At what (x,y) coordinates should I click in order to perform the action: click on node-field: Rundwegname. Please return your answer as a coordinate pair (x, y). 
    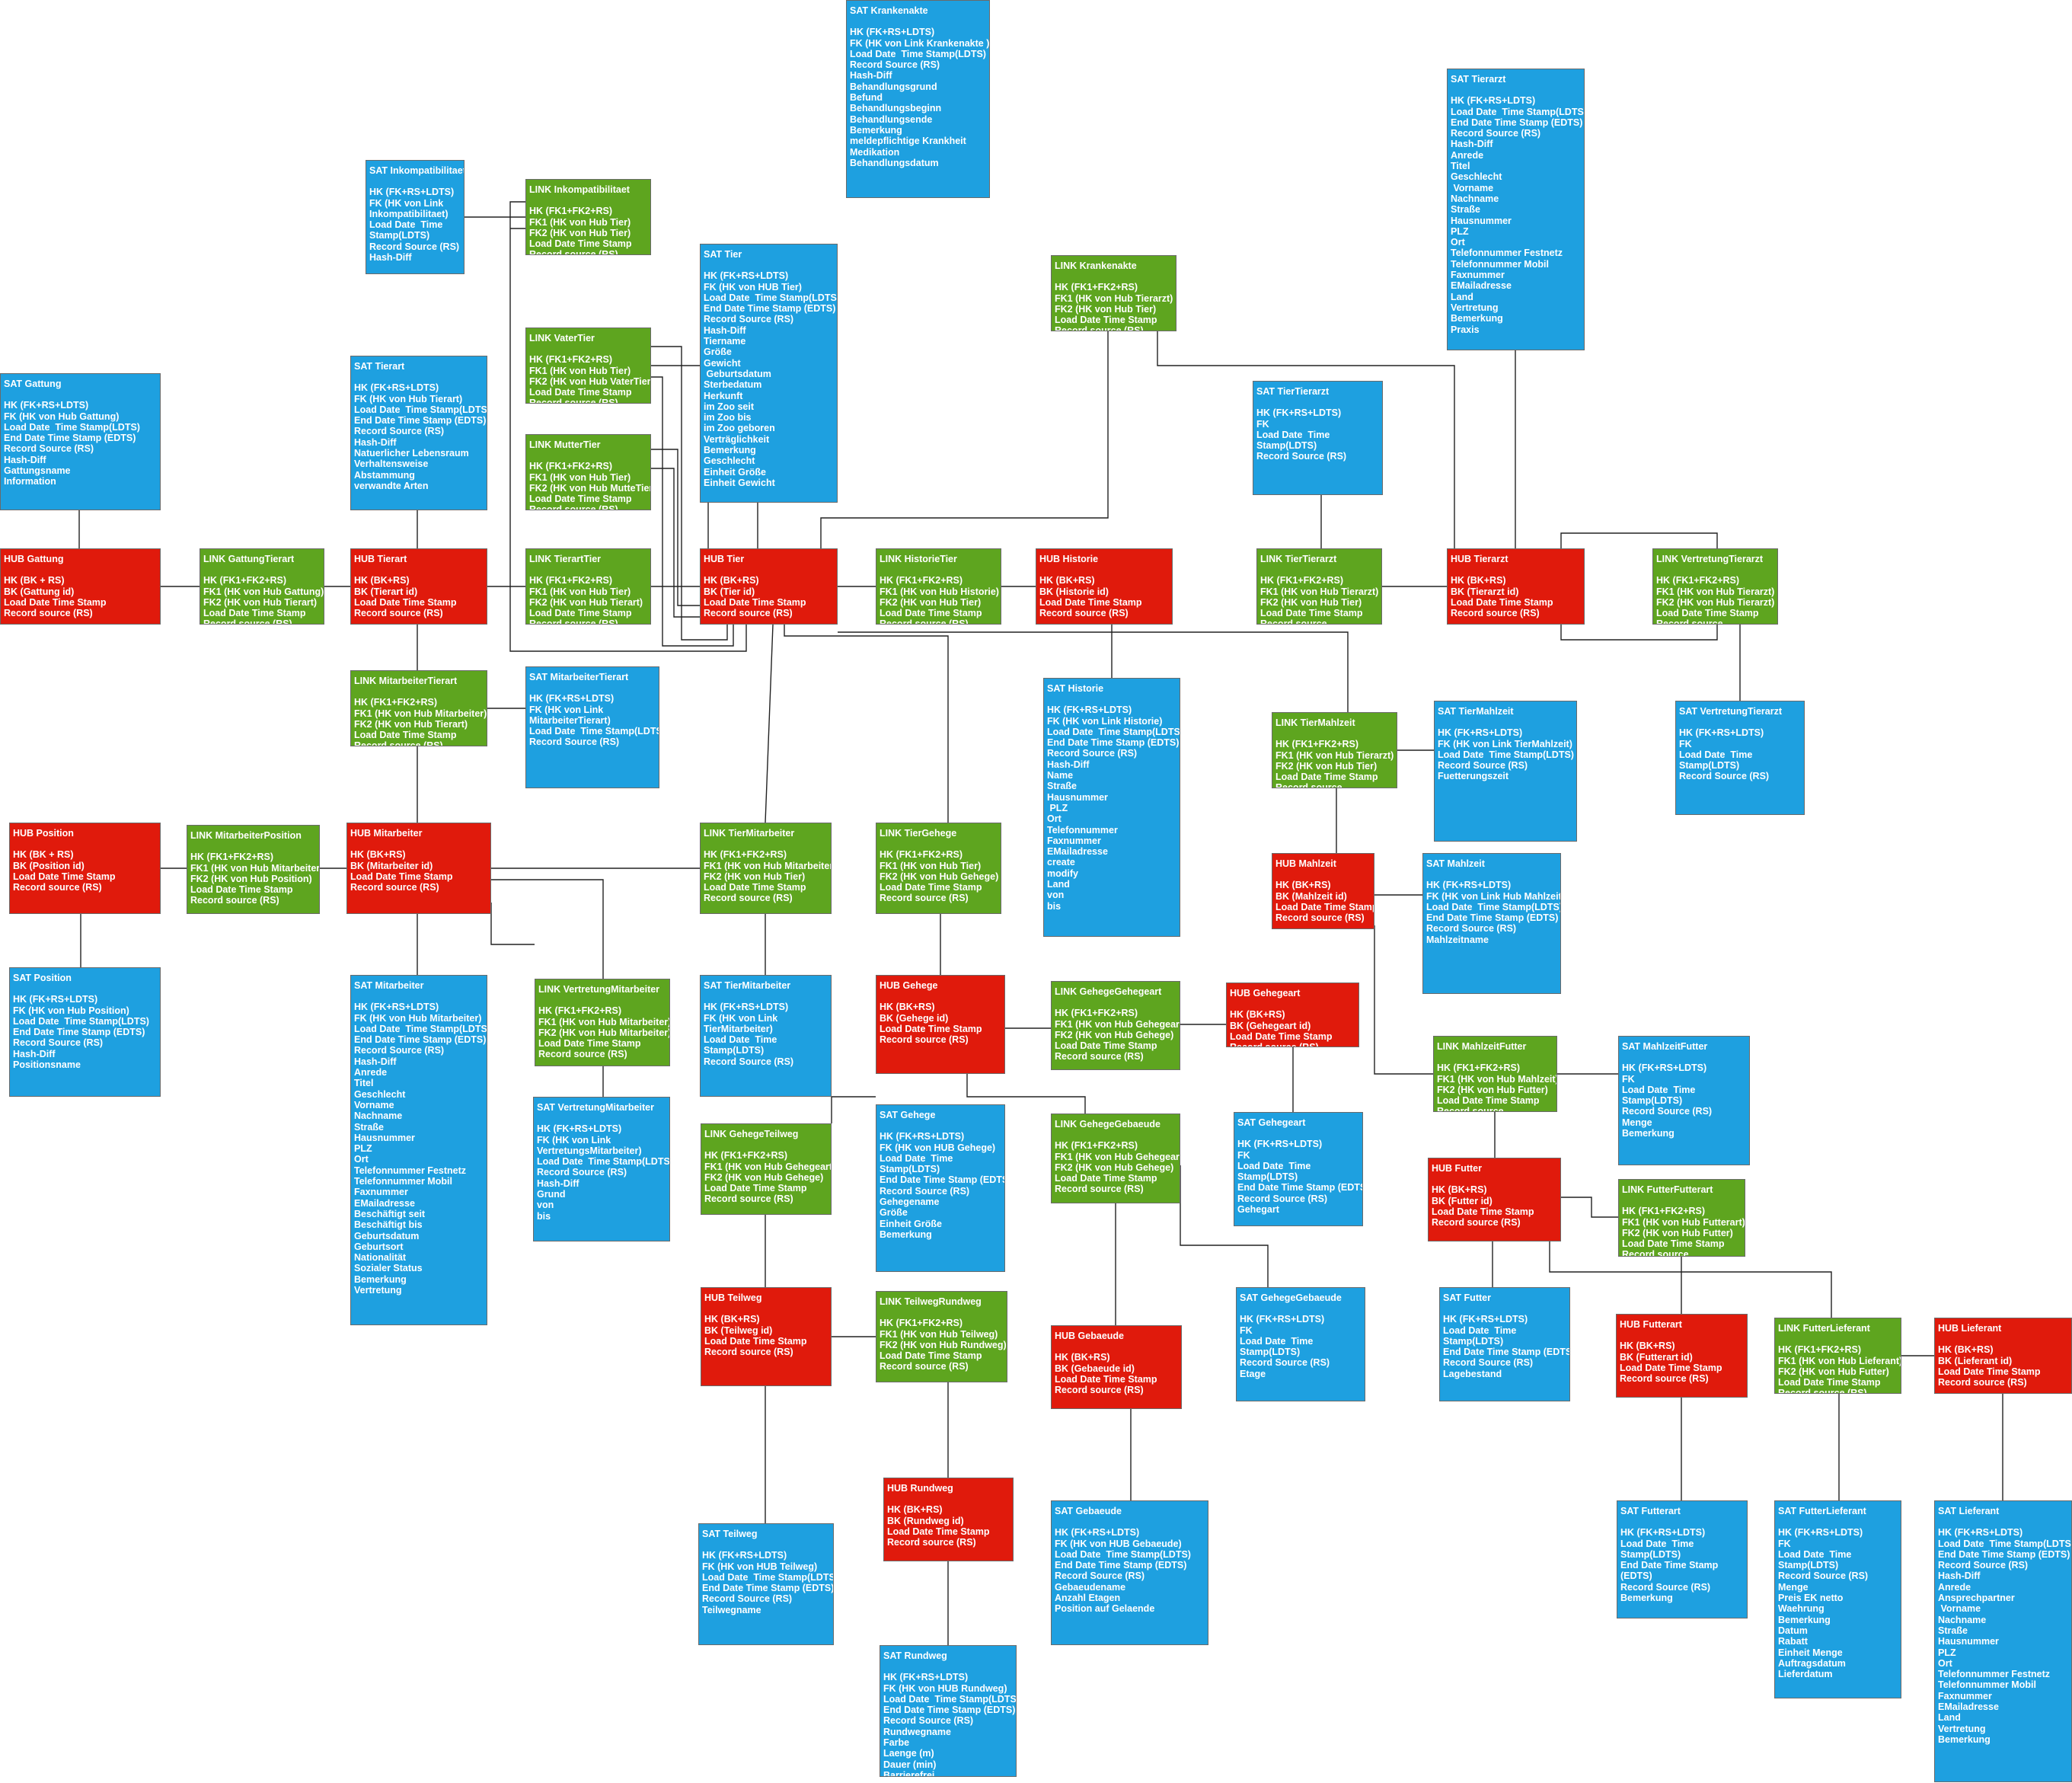
    Looking at the image, I should click on (917, 1731).